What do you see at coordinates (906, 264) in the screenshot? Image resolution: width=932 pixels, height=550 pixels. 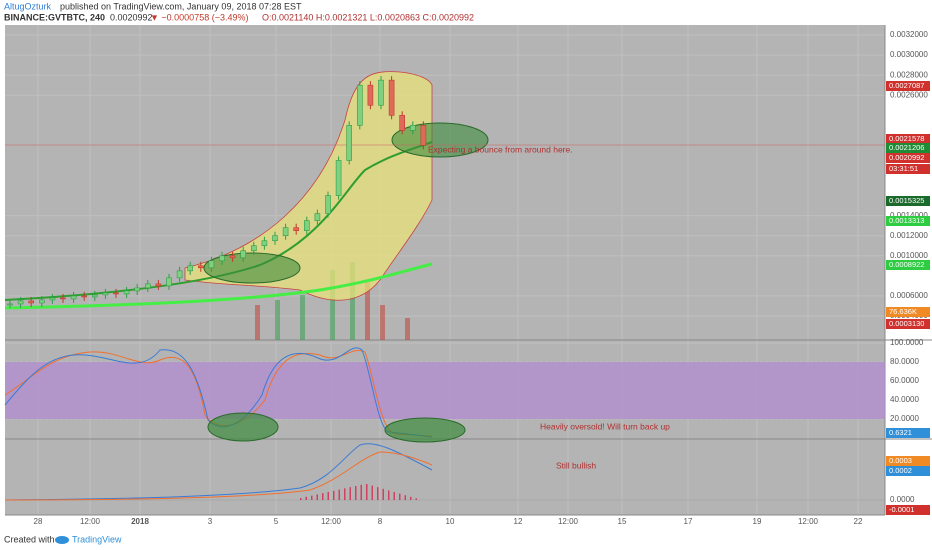 I see `price-badge-label: 0.0008922` at bounding box center [906, 264].